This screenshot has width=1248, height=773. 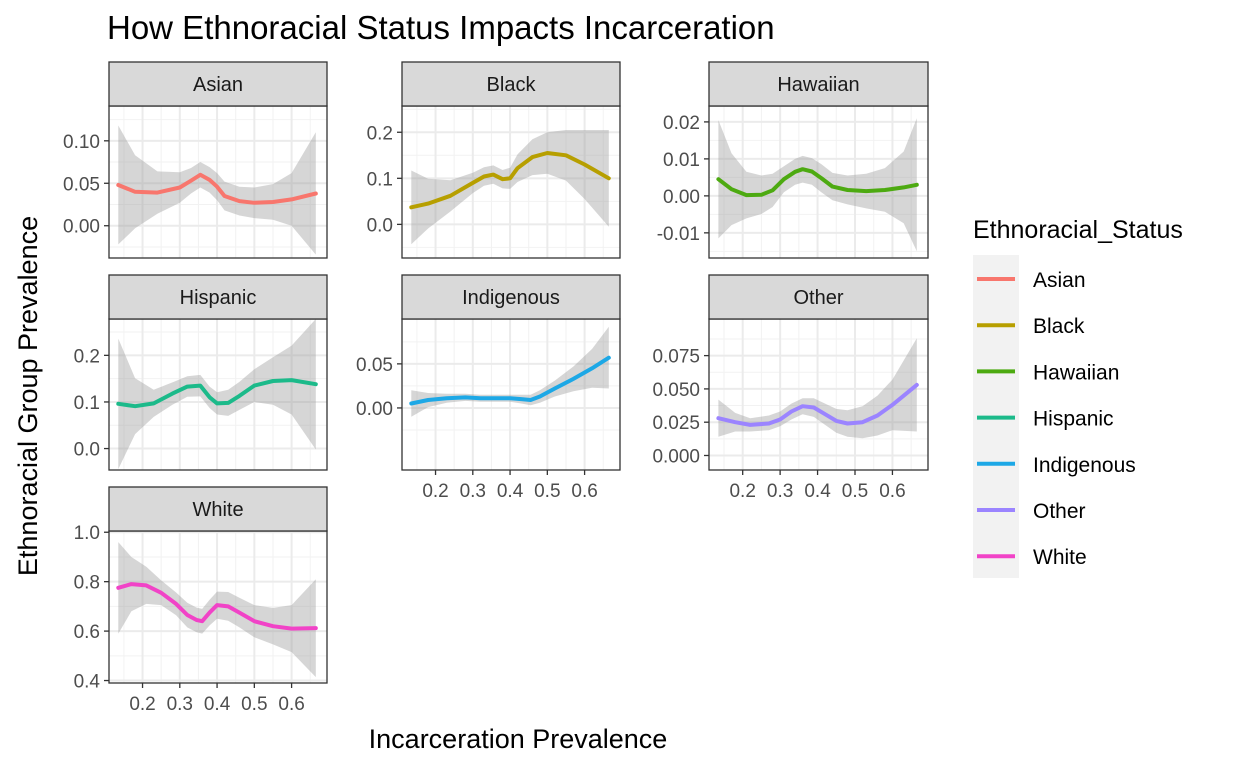 I want to click on series-line-indigenous, so click(x=510, y=380).